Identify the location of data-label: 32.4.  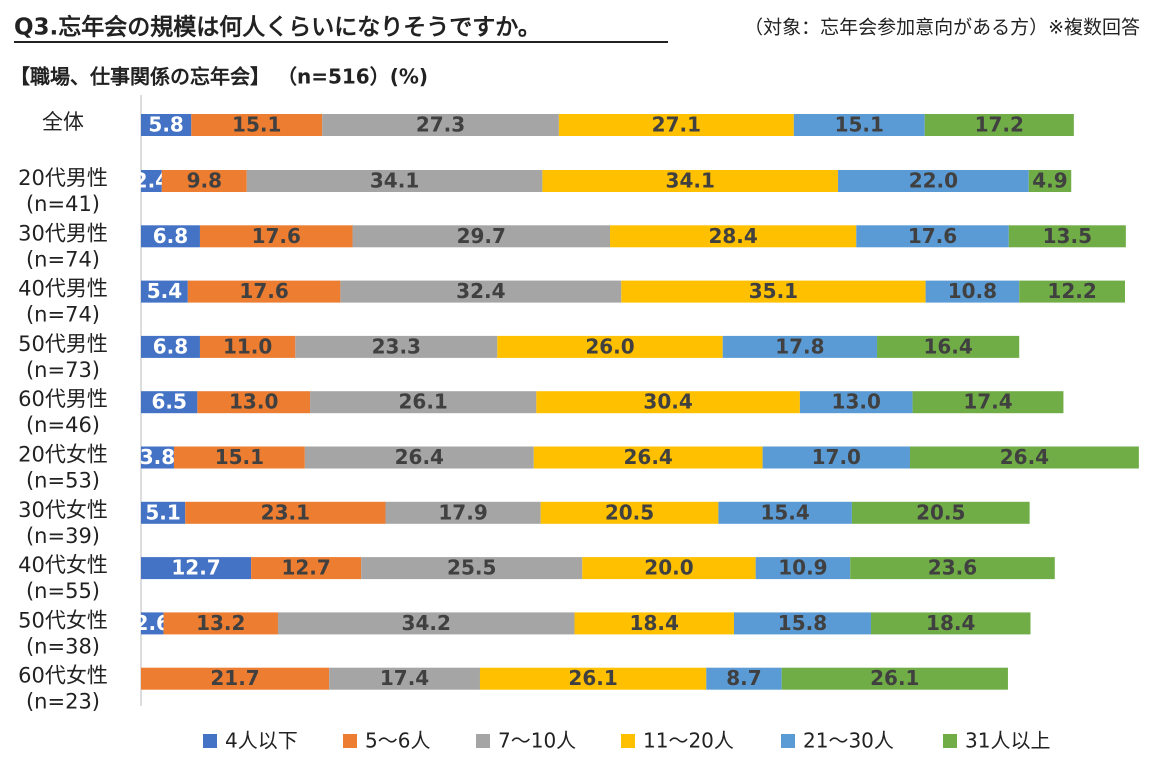
(480, 291).